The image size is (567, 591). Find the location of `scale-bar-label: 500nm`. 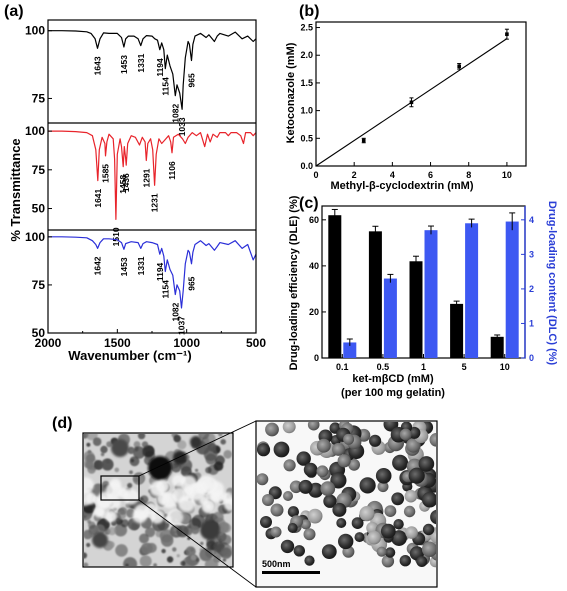

scale-bar-label: 500nm is located at coordinates (276, 564).